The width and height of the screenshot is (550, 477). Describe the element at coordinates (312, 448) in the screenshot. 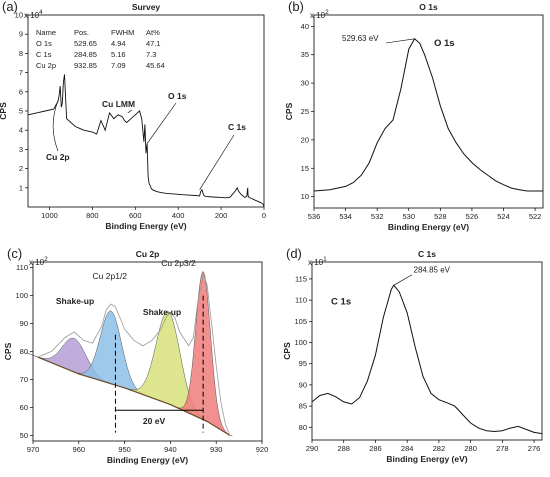

I see `x-tick-label: 290` at that location.